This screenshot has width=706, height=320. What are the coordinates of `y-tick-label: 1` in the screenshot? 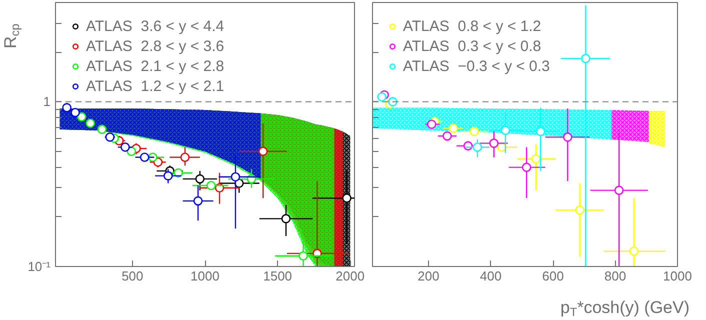 It's located at (47, 102).